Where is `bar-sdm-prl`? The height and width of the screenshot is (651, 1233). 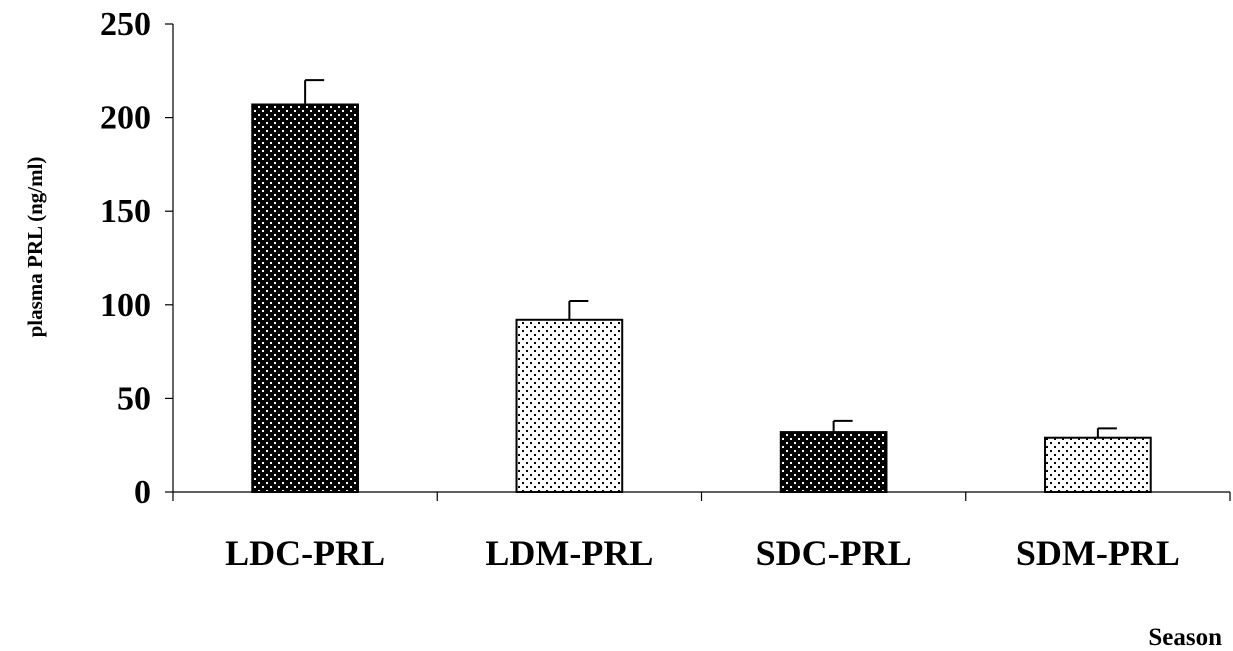 bar-sdm-prl is located at coordinates (1098, 465).